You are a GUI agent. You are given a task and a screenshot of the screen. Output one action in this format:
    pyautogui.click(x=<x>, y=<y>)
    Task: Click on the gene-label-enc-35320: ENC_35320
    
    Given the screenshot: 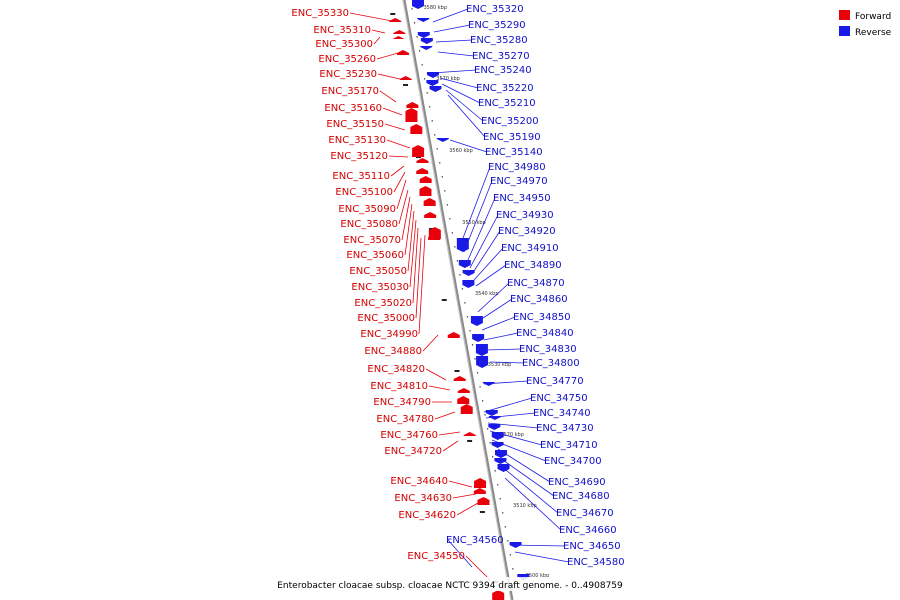 What is the action you would take?
    pyautogui.click(x=495, y=9)
    